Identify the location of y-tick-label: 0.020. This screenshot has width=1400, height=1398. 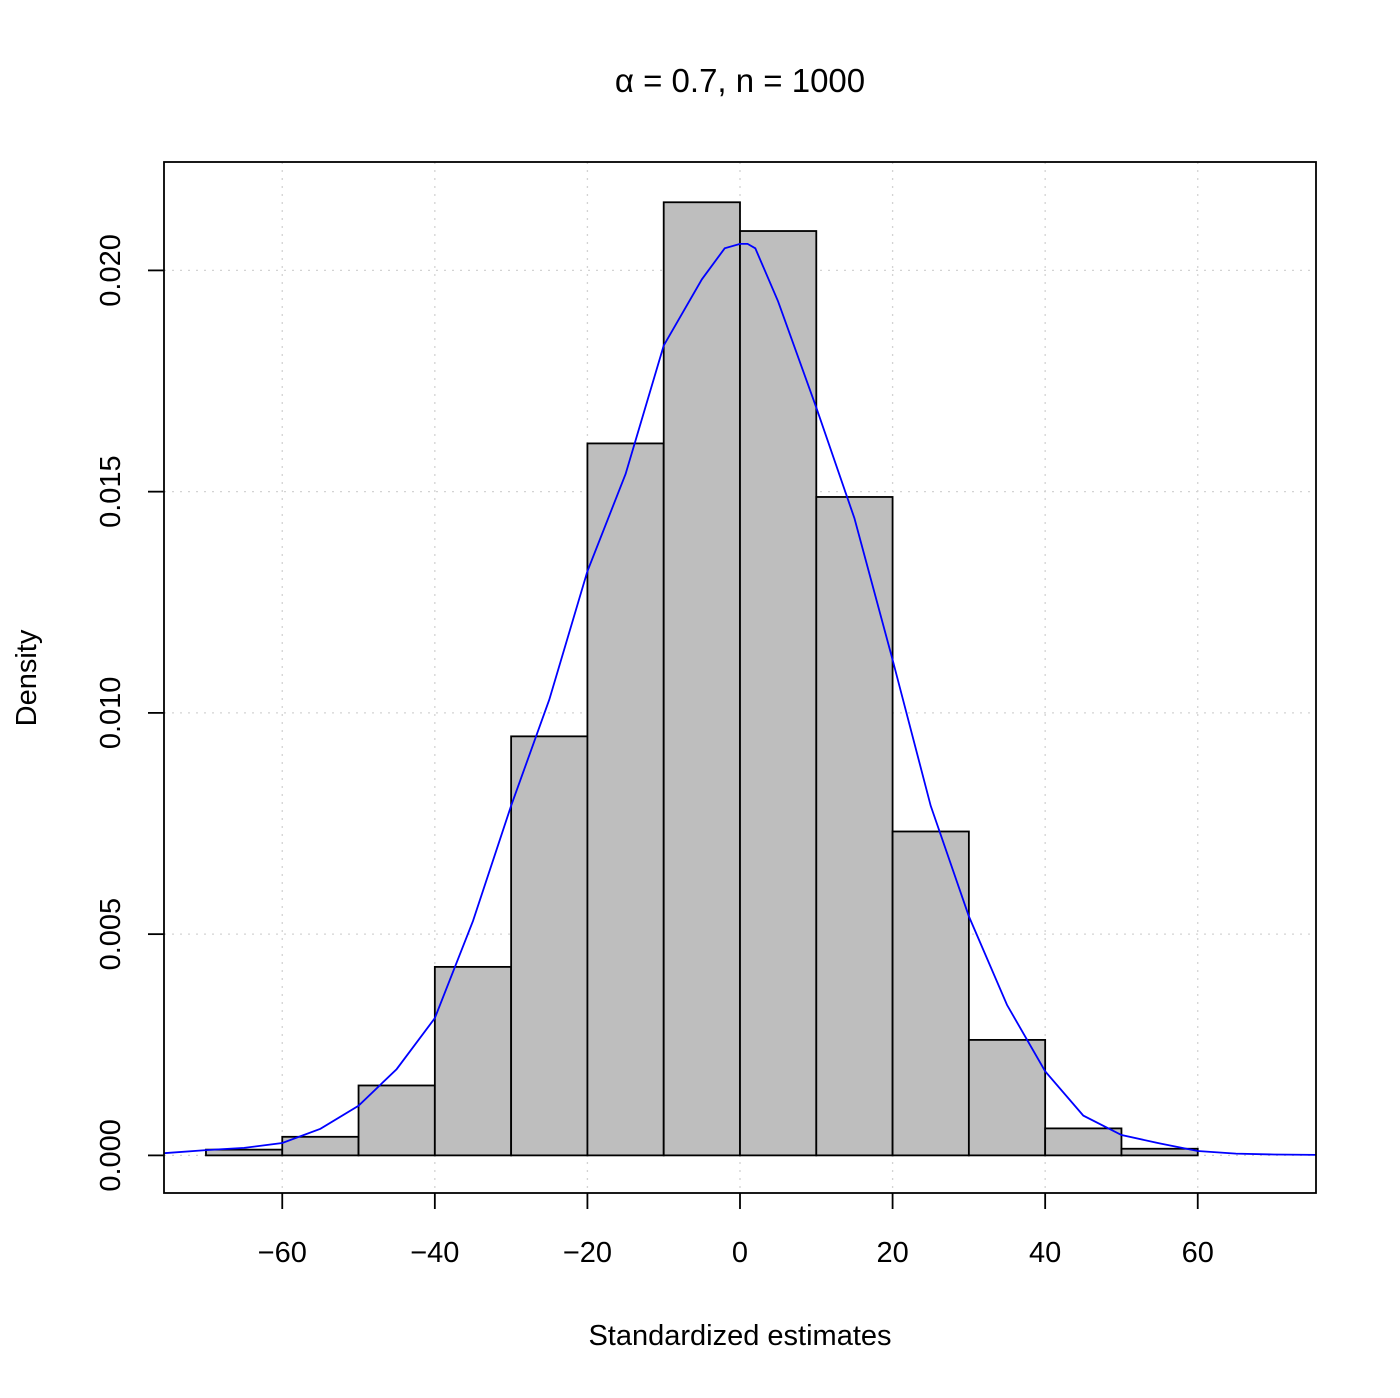
(111, 270).